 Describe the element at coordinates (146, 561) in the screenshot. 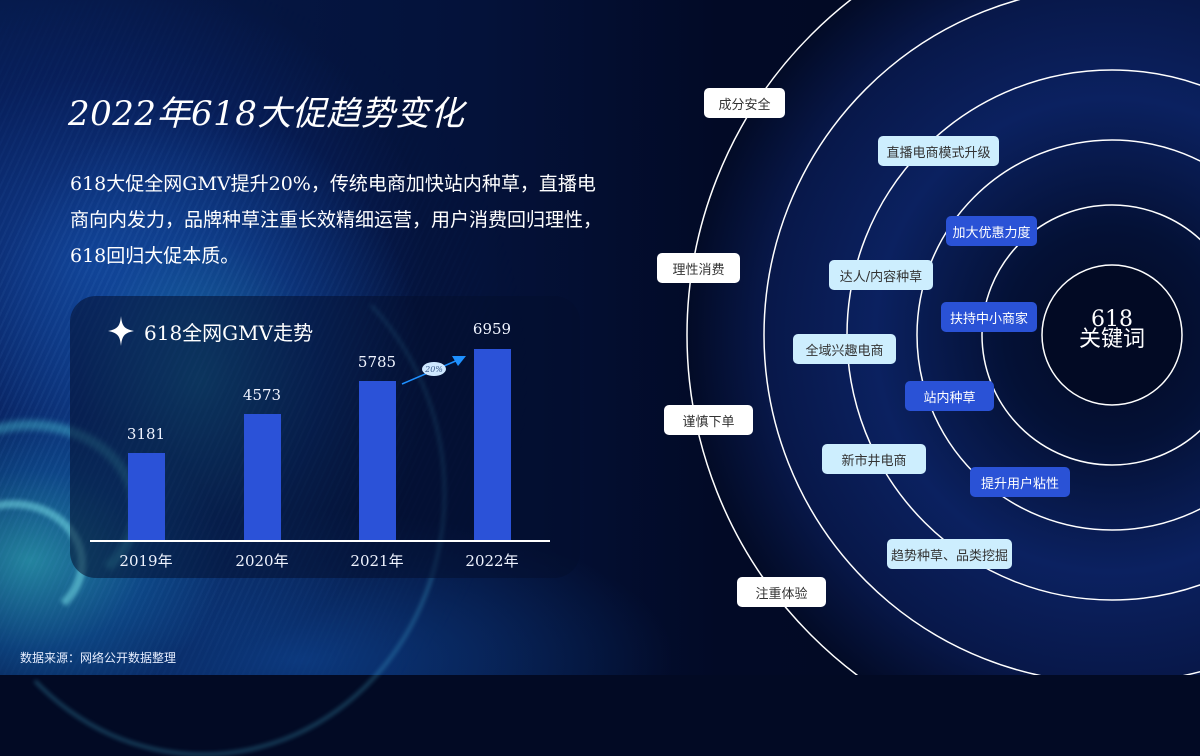

I see `x-axis-label: 2019年` at that location.